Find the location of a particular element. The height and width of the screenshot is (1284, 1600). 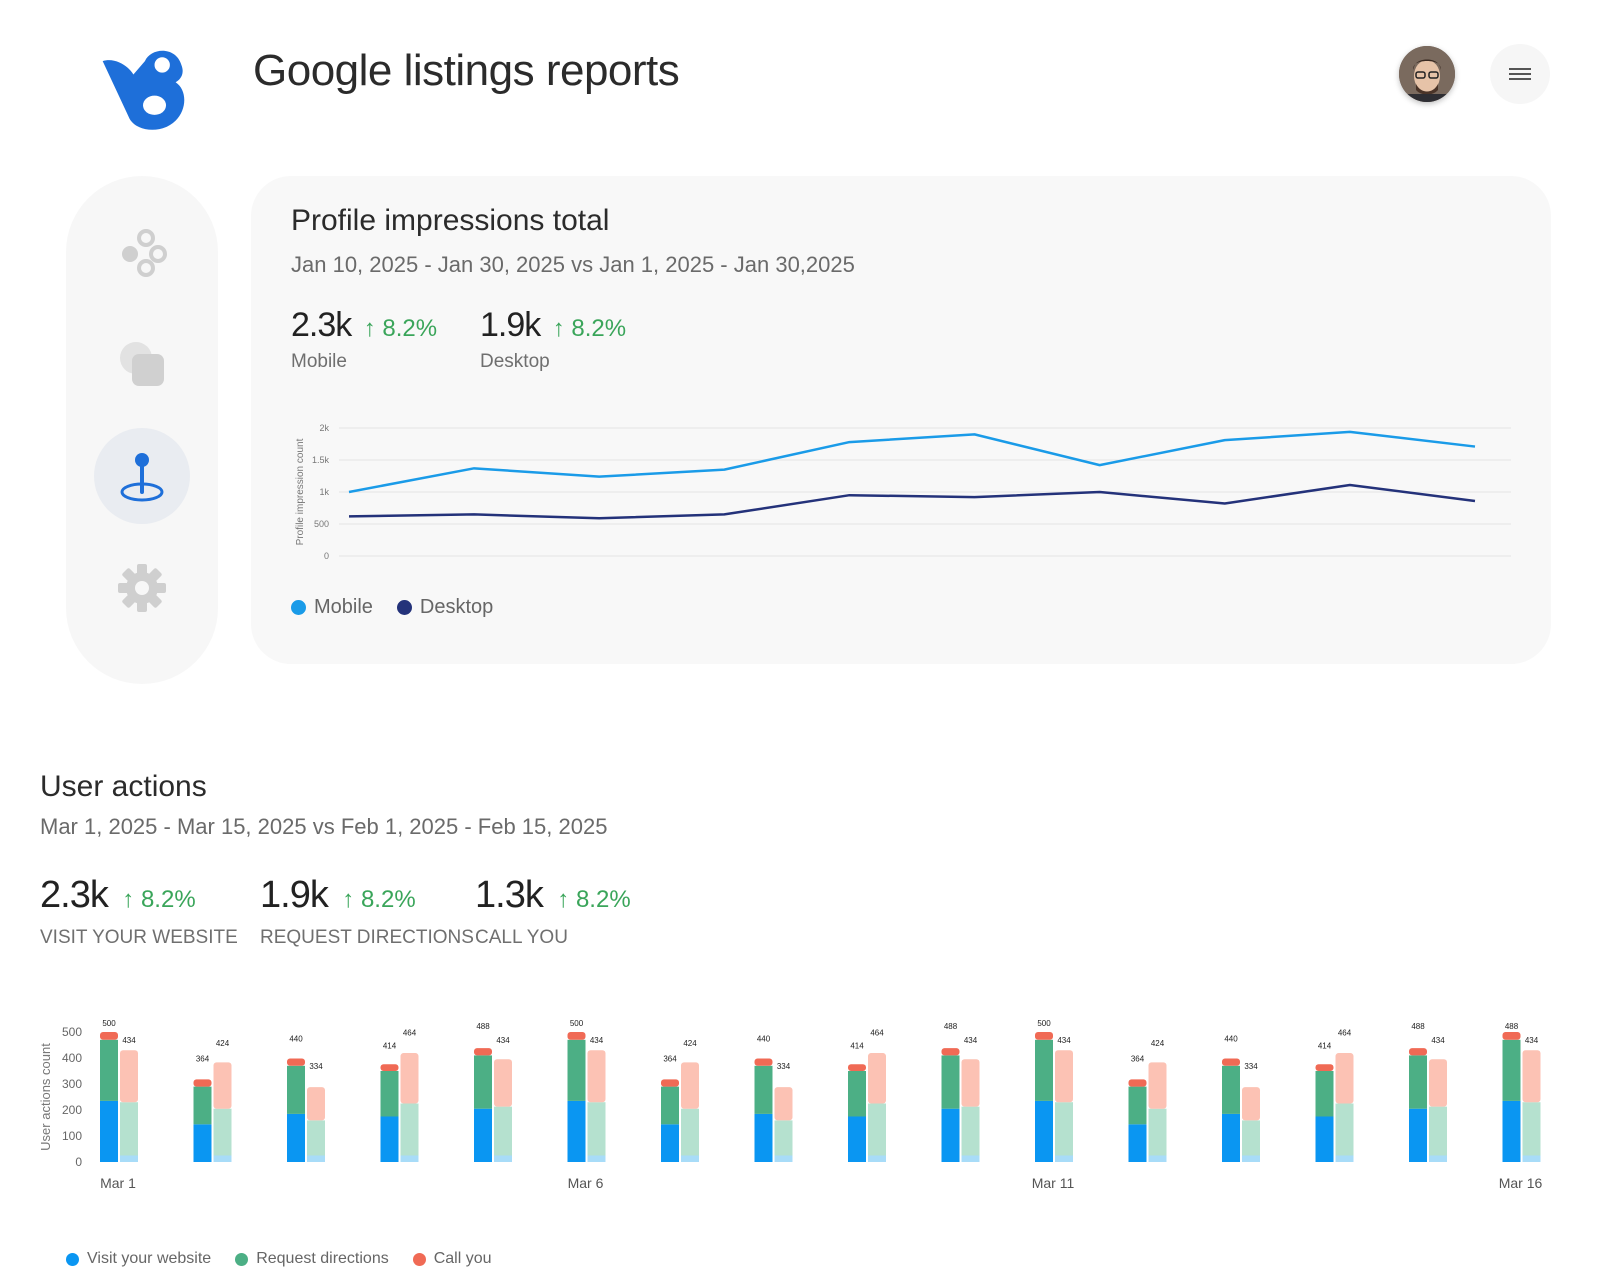

menu-button is located at coordinates (1520, 74).